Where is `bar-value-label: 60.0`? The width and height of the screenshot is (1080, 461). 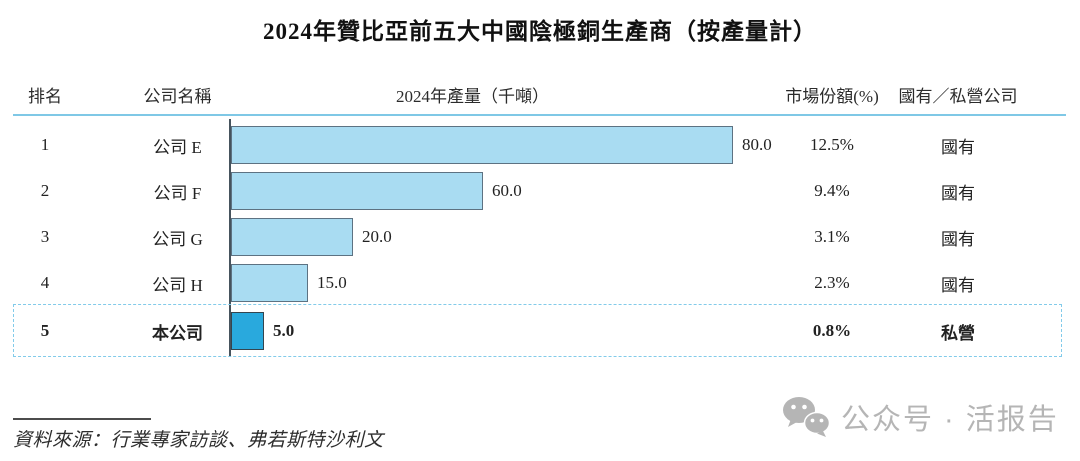 bar-value-label: 60.0 is located at coordinates (507, 190).